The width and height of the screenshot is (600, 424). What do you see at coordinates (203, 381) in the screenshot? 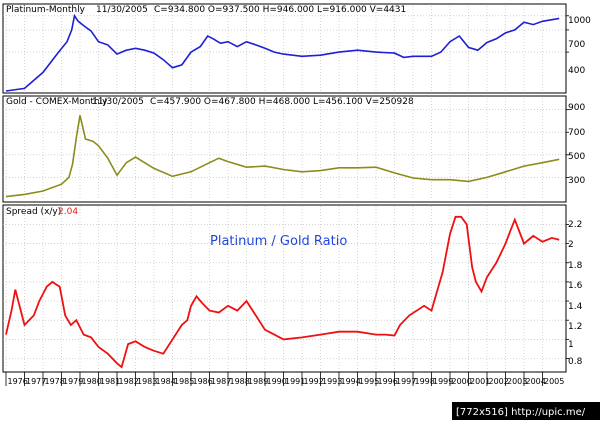
I see `x-tick-label: 1986` at bounding box center [203, 381].